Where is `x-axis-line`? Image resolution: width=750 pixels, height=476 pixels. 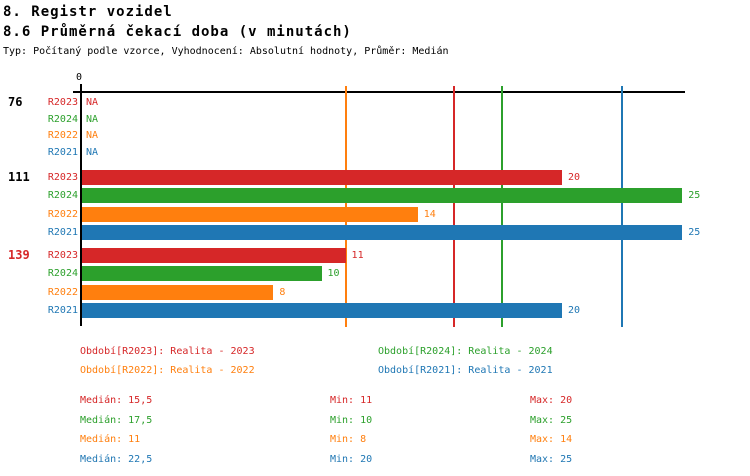 x-axis-line is located at coordinates (379, 92).